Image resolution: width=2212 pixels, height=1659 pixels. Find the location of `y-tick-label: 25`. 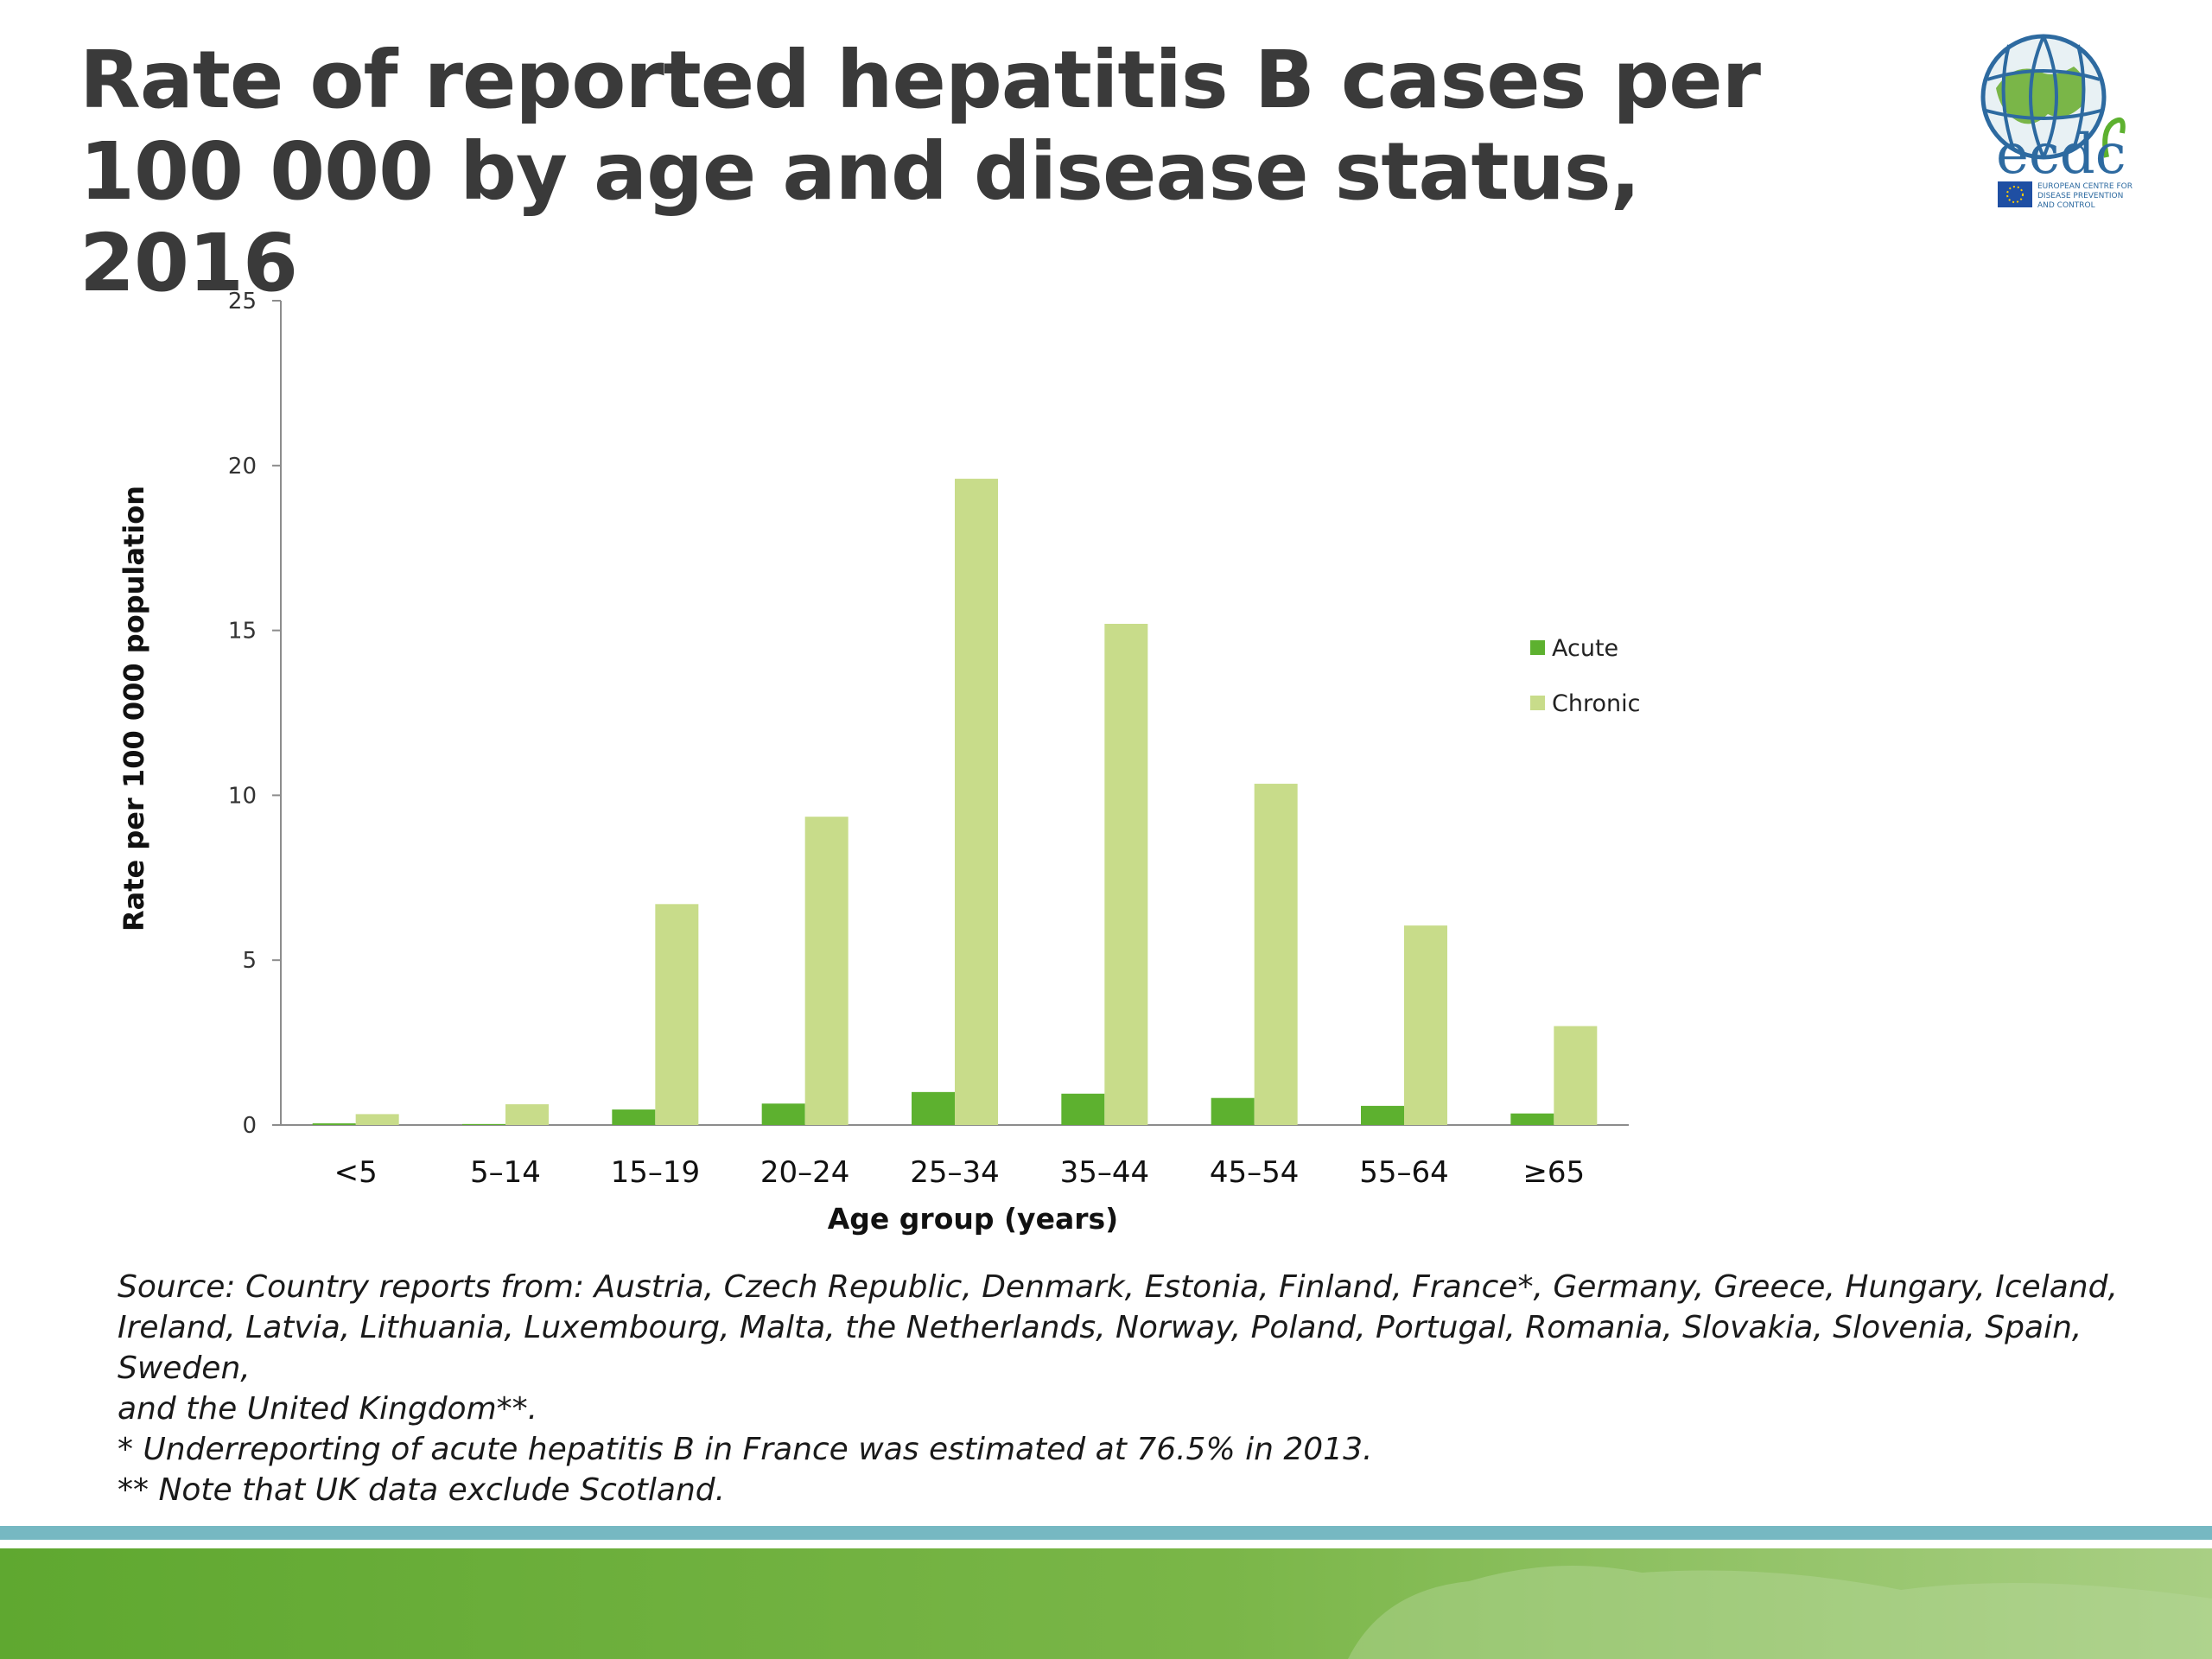

y-tick-label: 25 is located at coordinates (242, 302).